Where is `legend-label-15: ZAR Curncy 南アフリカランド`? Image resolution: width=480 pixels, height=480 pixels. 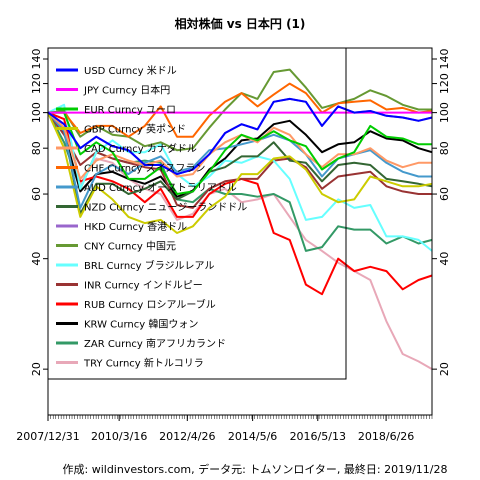
legend-label-15: ZAR Curncy 南アフリカランド is located at coordinates (155, 343).